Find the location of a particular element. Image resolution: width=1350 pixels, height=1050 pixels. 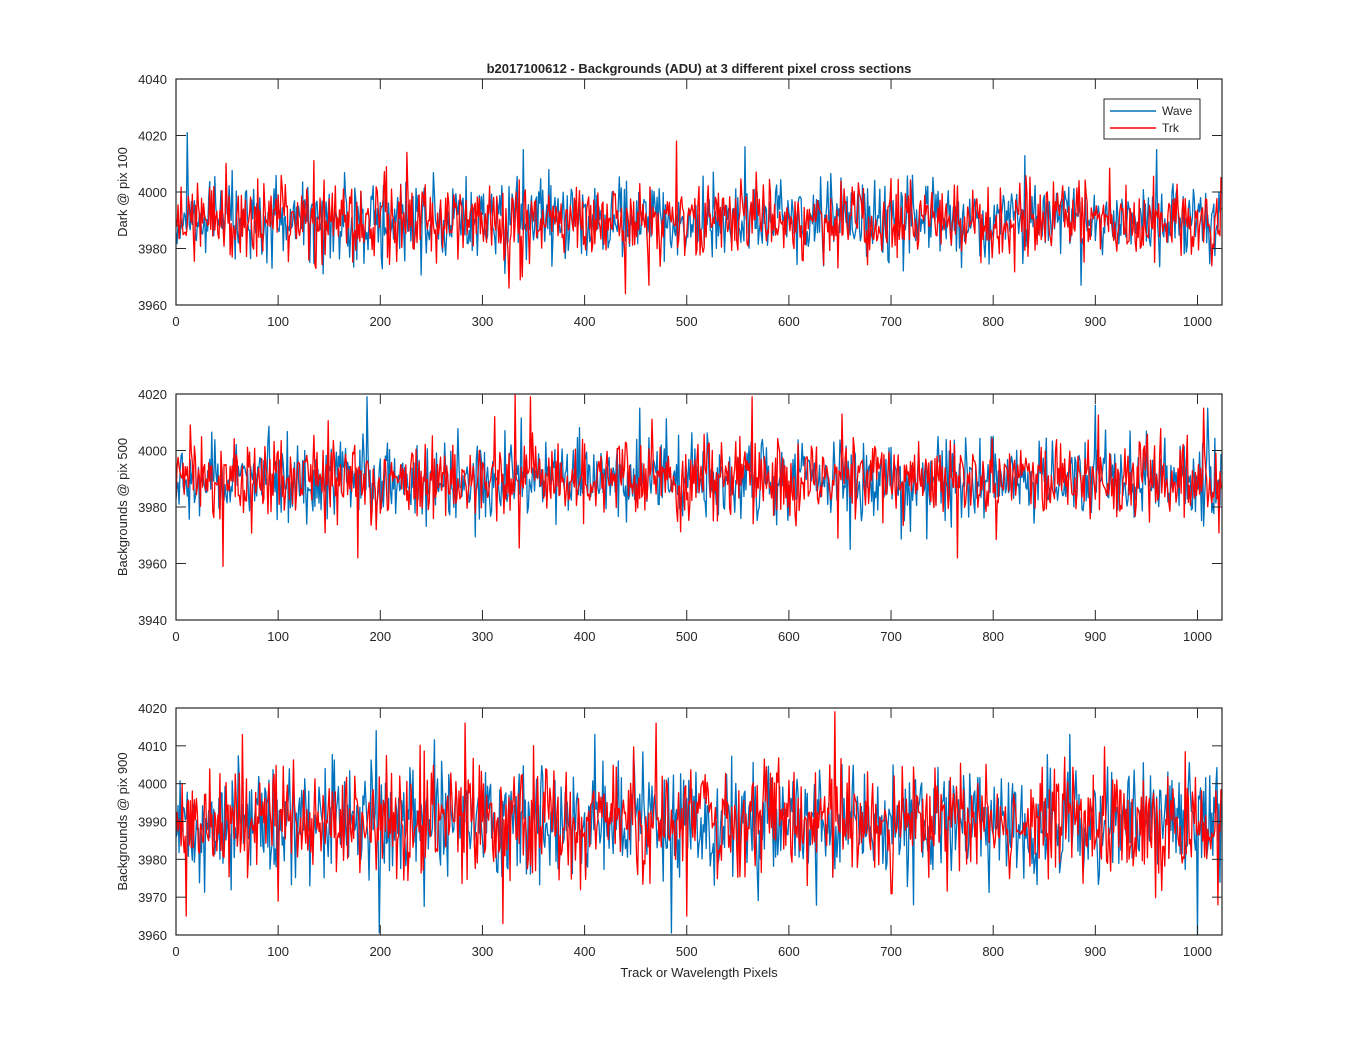

y-tick-label: 3940 is located at coordinates (152, 620).